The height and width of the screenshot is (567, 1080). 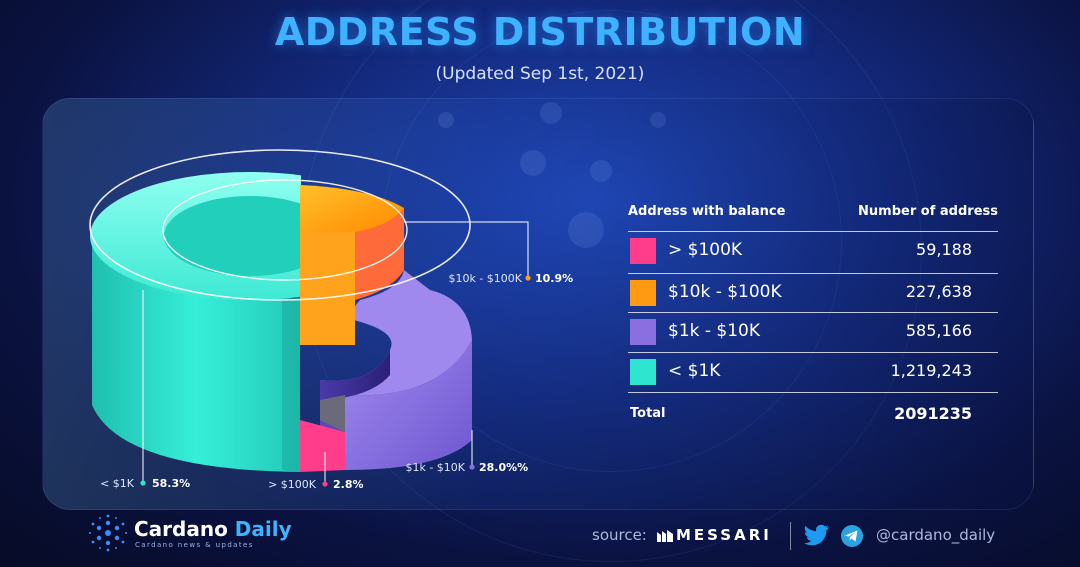 I want to click on table-row: > $100K 59,188, so click(x=813, y=250).